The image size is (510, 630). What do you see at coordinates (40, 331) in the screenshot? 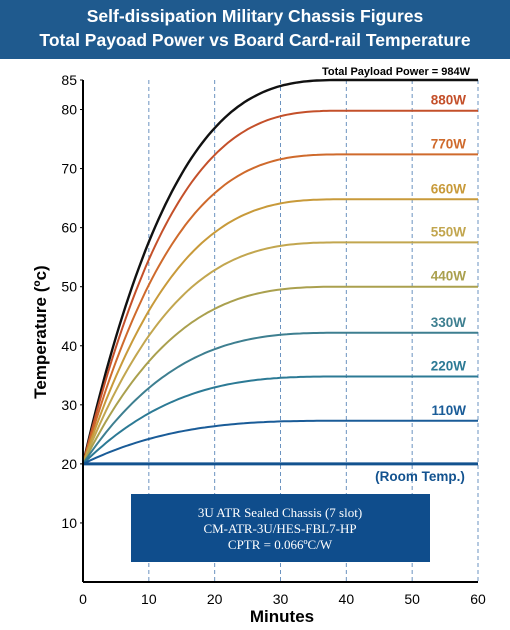
I see `y-axis-label: Temperature (ºc)` at bounding box center [40, 331].